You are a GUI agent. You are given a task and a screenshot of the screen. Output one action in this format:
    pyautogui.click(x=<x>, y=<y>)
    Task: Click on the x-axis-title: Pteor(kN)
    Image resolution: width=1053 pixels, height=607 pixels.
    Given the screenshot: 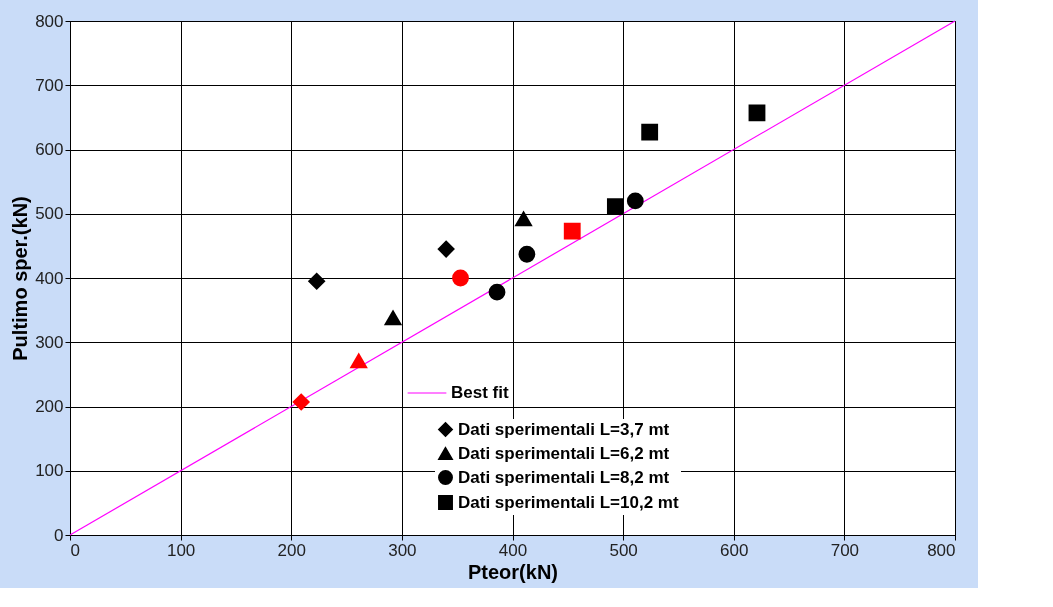 What is the action you would take?
    pyautogui.click(x=513, y=571)
    